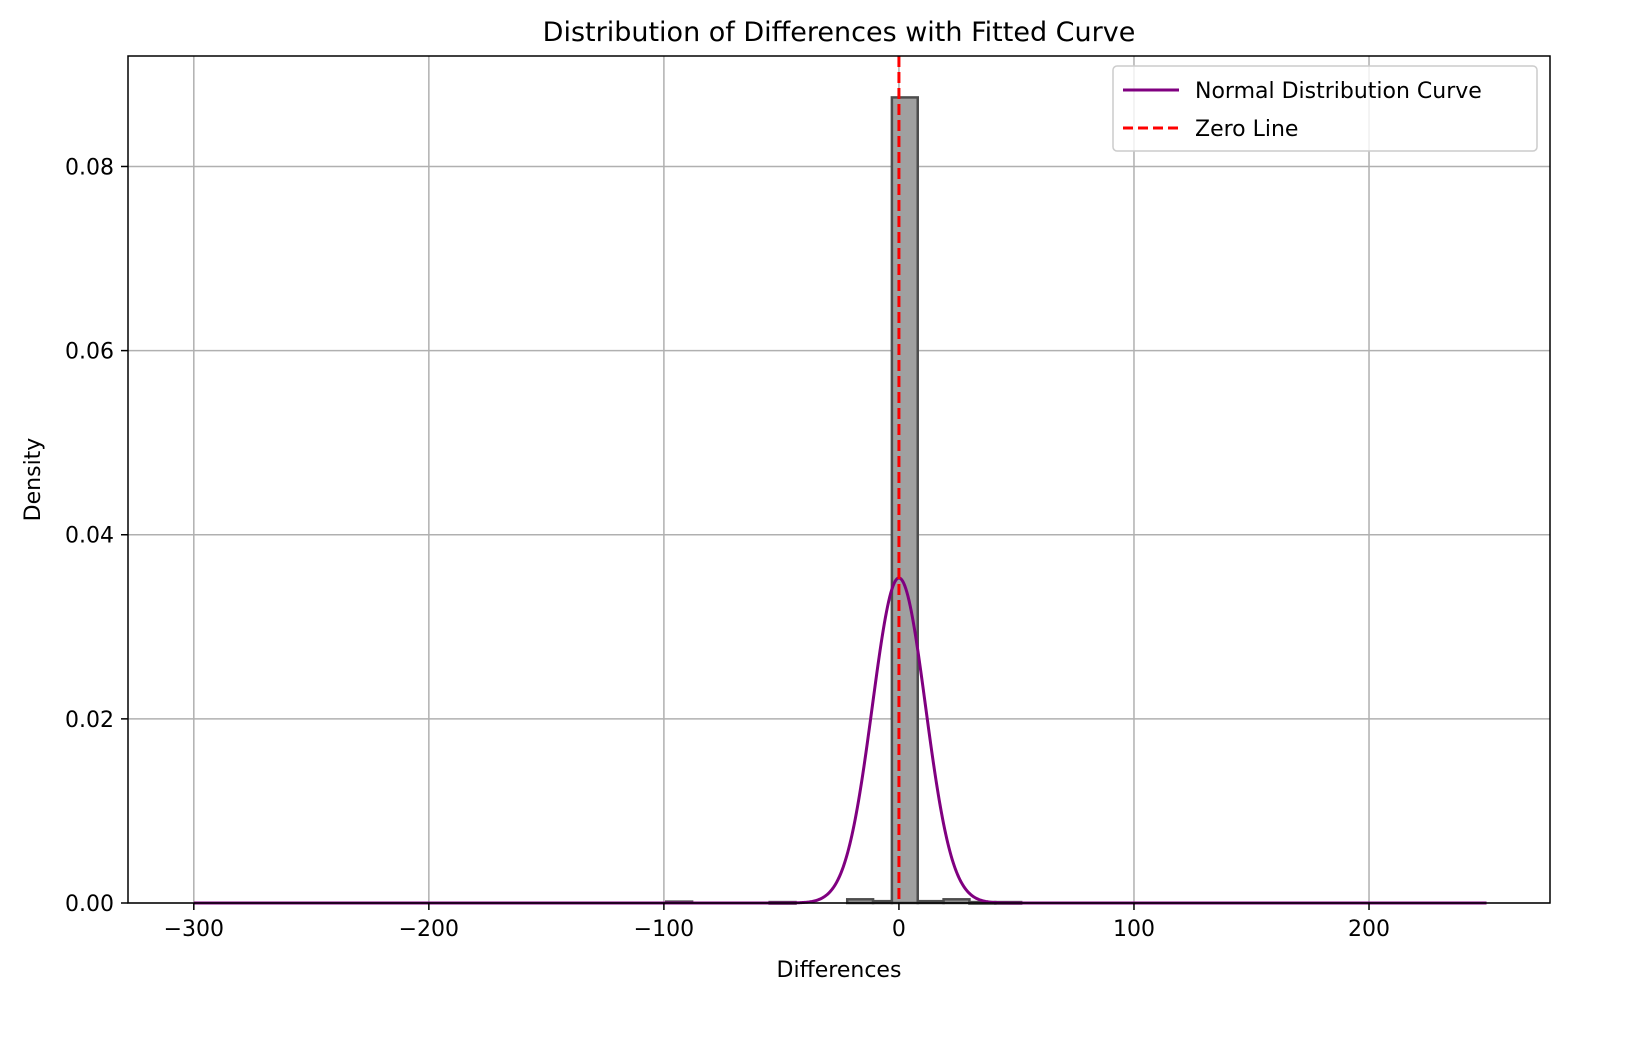 The width and height of the screenshot is (1641, 1046). I want to click on y-axis-ticks: 0.00 0.02 0.04 0.06 0.08, so click(96, 536).